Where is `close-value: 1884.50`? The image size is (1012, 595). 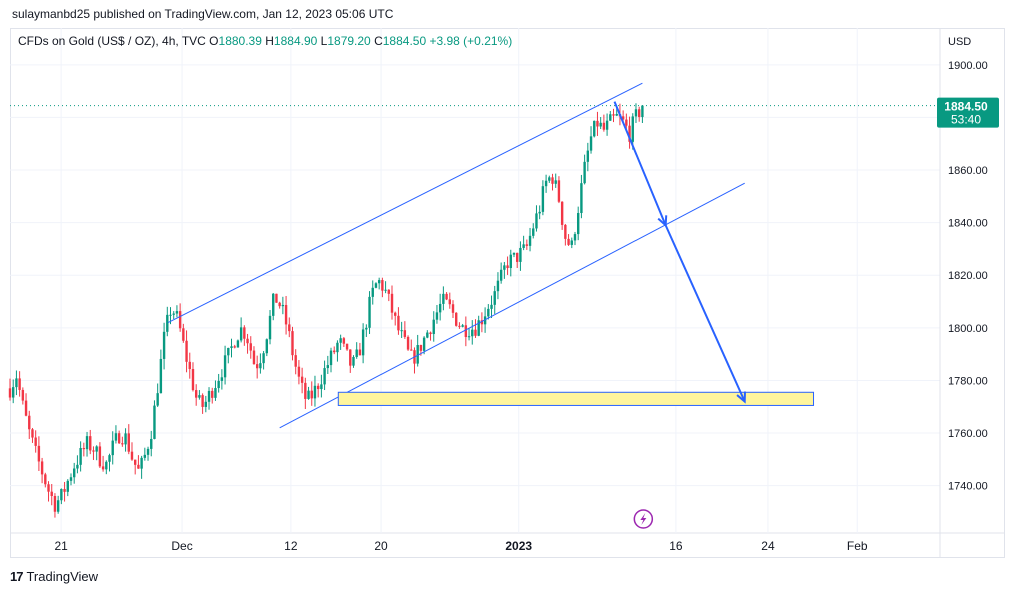 close-value: 1884.50 is located at coordinates (404, 41).